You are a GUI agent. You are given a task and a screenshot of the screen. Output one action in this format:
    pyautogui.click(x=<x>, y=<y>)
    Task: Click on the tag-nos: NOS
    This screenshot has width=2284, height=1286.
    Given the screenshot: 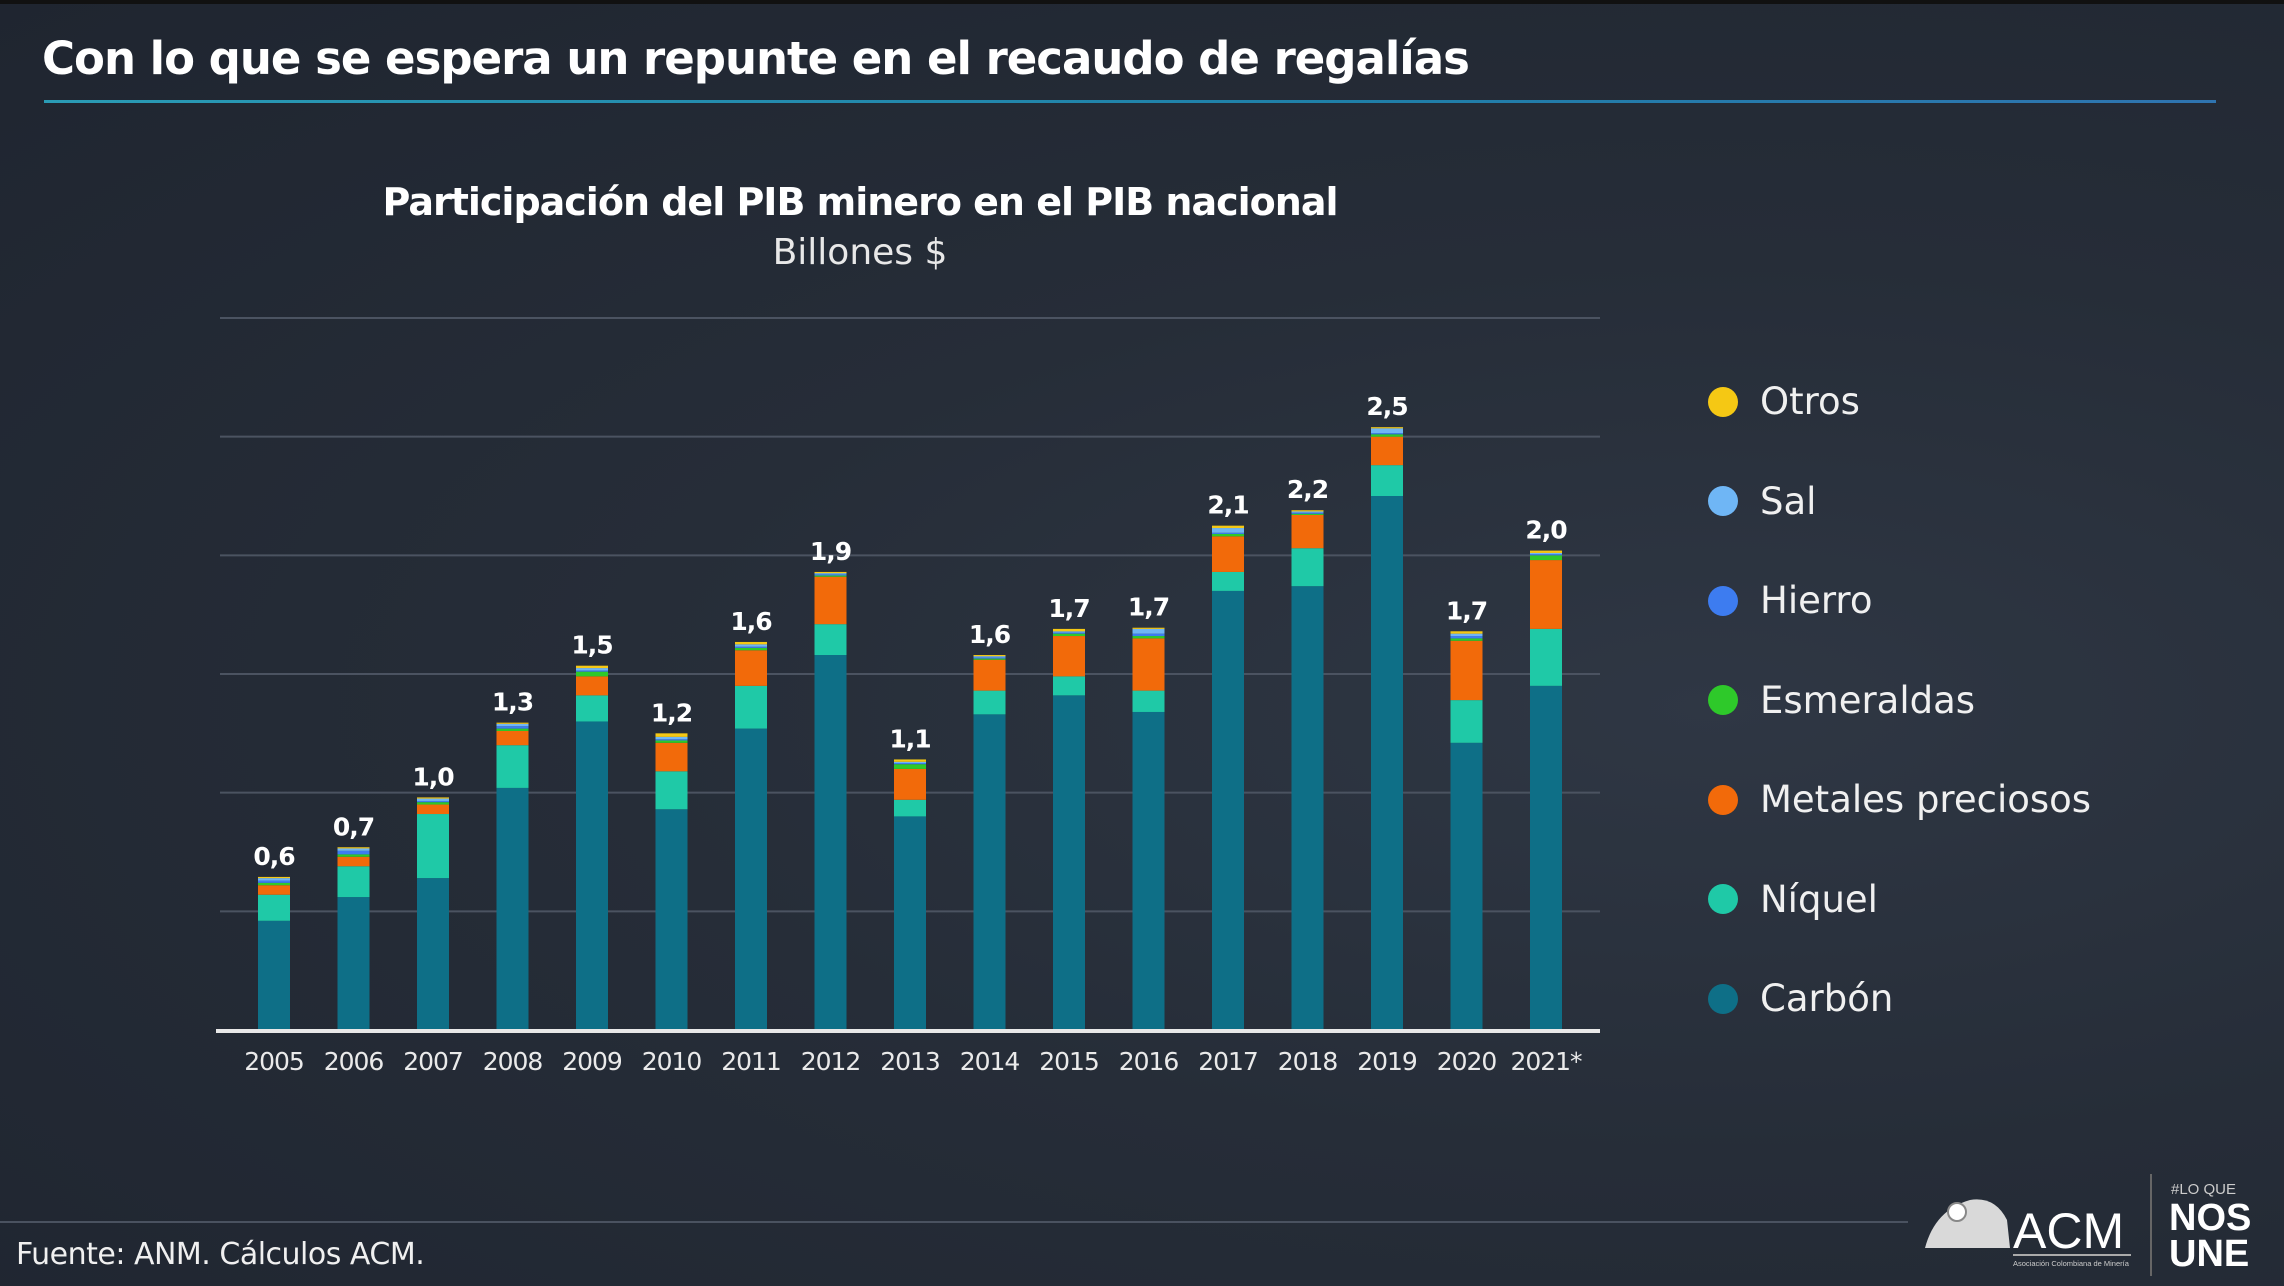 What is the action you would take?
    pyautogui.click(x=2210, y=1218)
    